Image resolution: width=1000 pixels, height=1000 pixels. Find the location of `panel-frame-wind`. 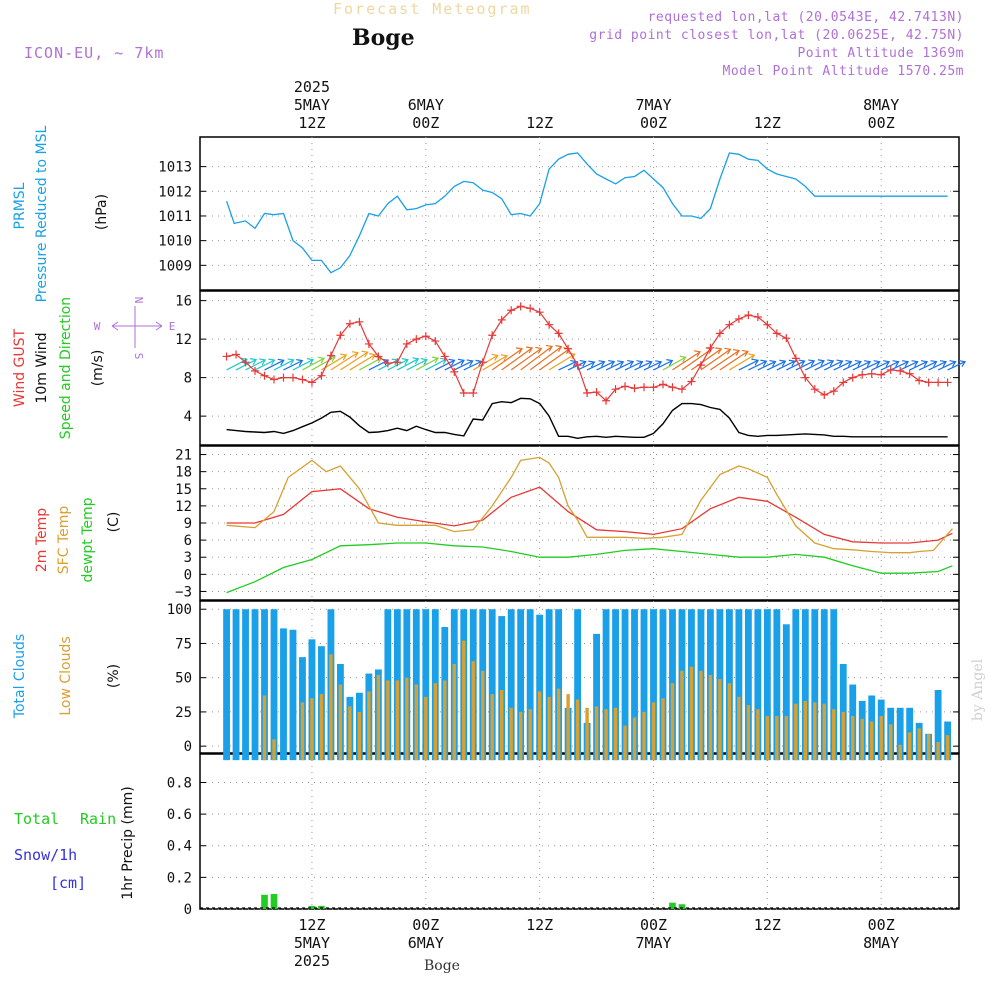

panel-frame-wind is located at coordinates (579, 368).